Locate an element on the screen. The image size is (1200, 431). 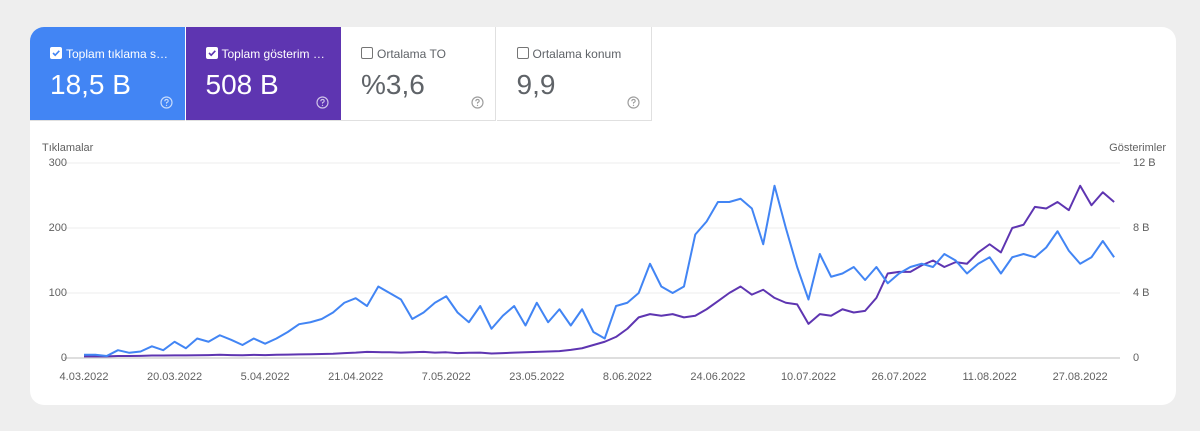
y2-tick-label: 4 B is located at coordinates (1141, 293).